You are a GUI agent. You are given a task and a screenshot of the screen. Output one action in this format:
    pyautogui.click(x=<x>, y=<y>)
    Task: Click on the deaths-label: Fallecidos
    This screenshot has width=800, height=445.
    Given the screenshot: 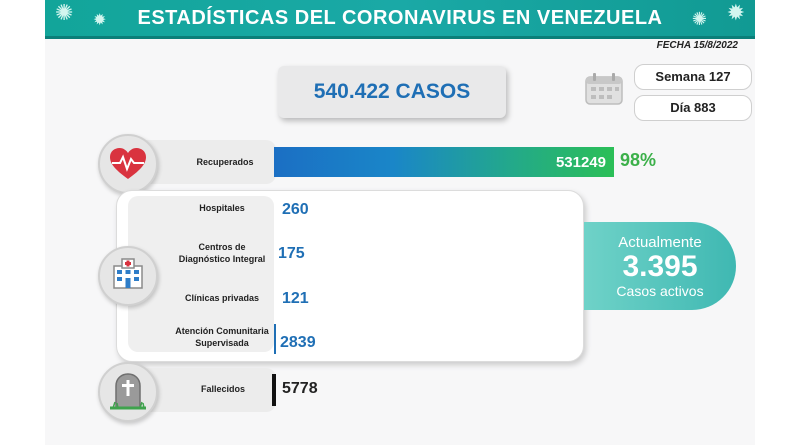 What is the action you would take?
    pyautogui.click(x=222, y=389)
    